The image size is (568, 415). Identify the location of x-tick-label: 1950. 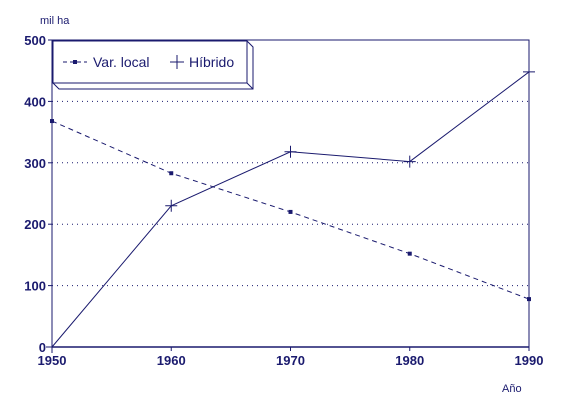
(52, 360).